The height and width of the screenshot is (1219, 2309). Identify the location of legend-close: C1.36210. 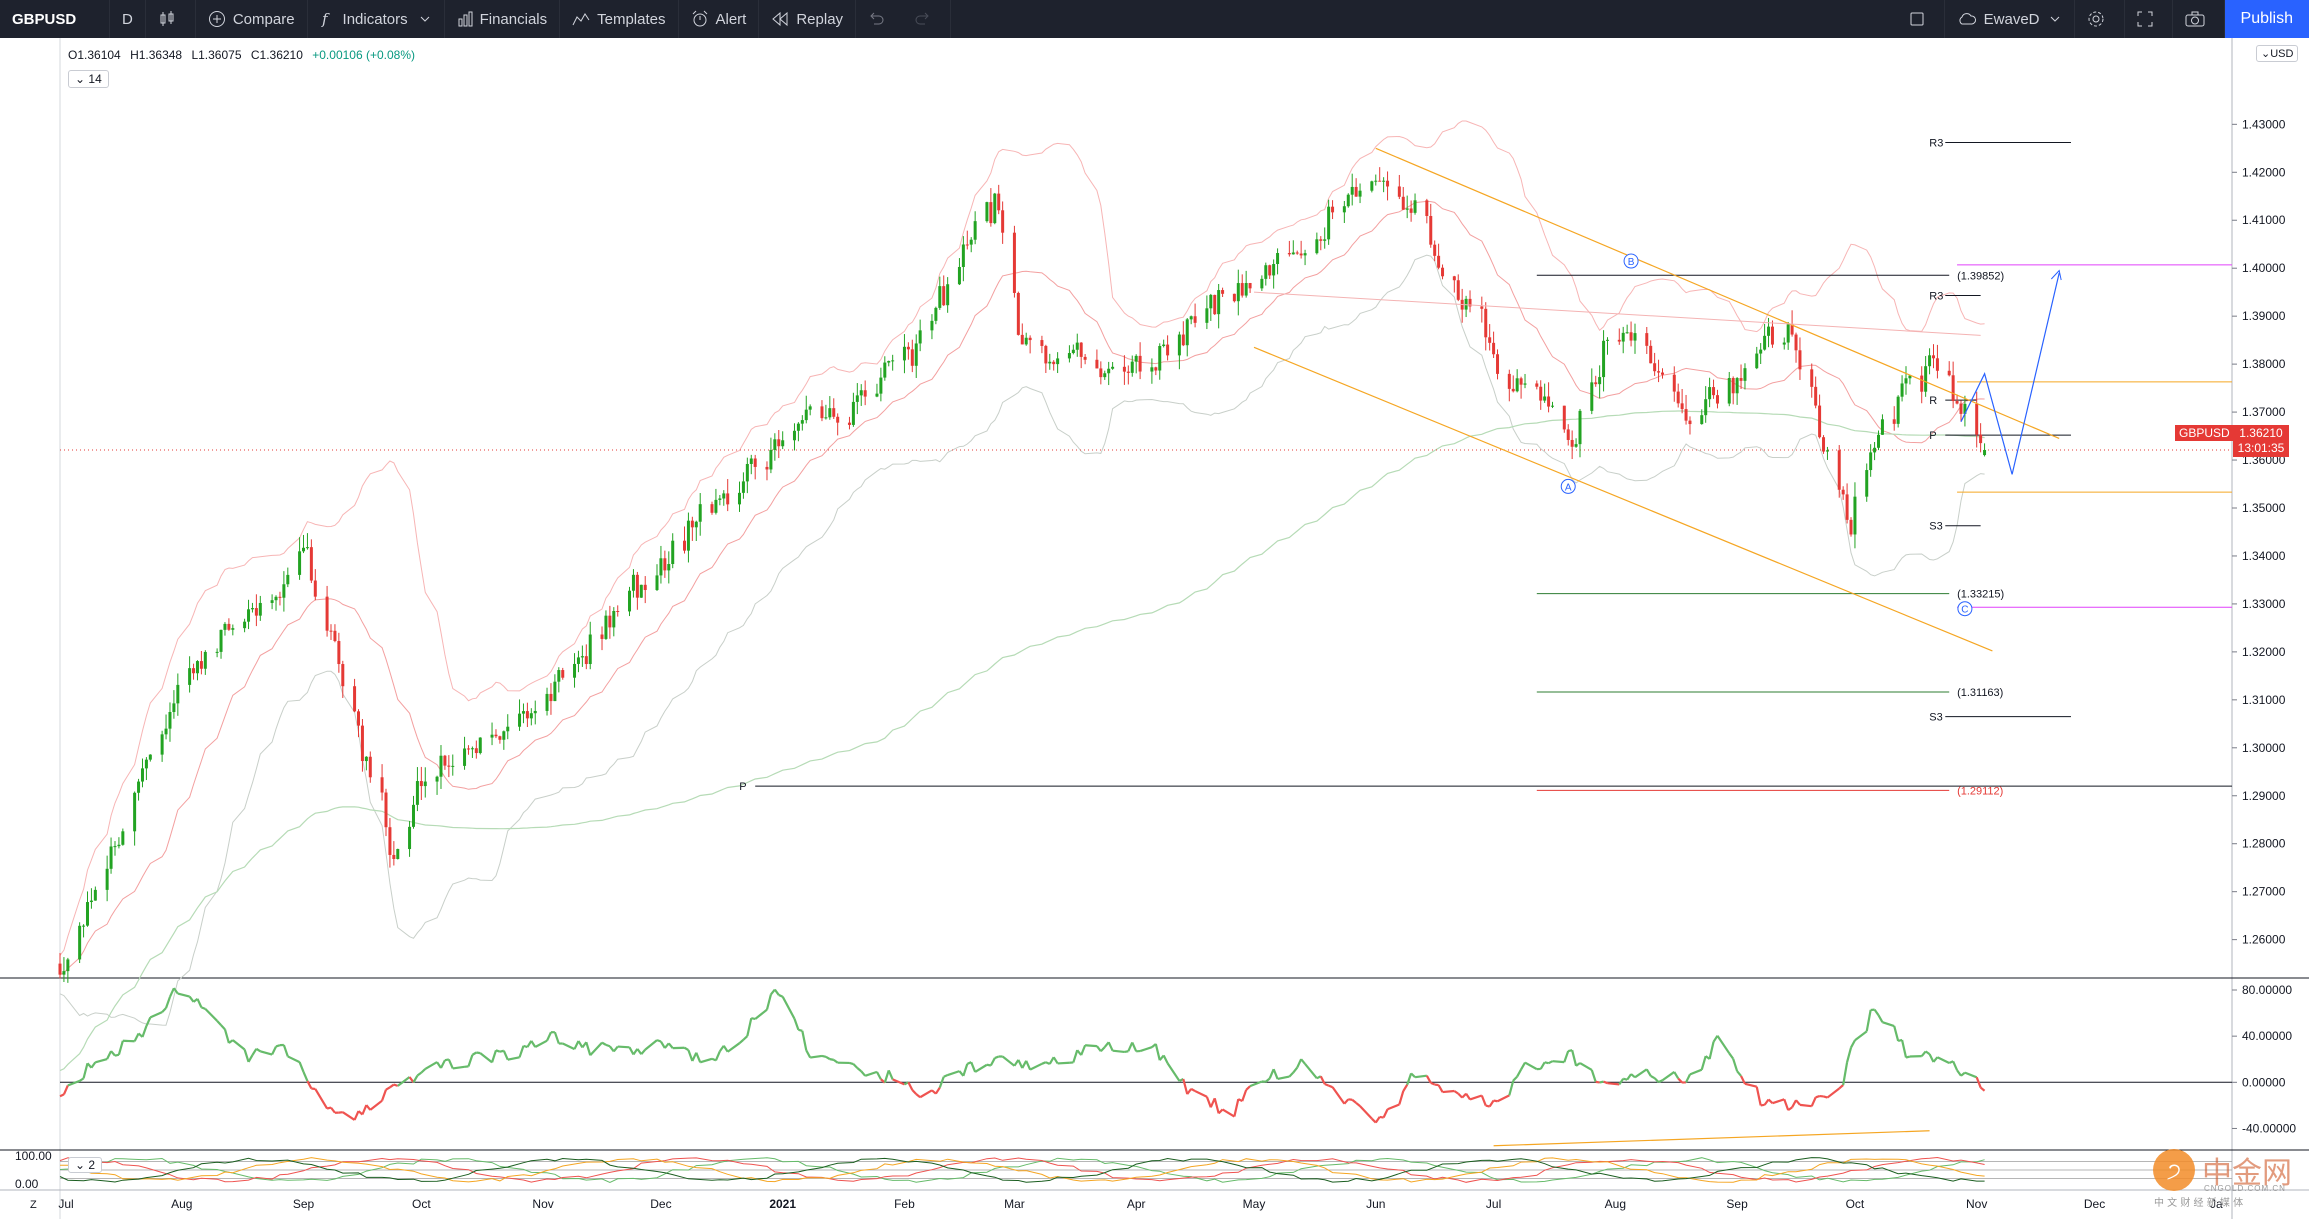
(276, 55).